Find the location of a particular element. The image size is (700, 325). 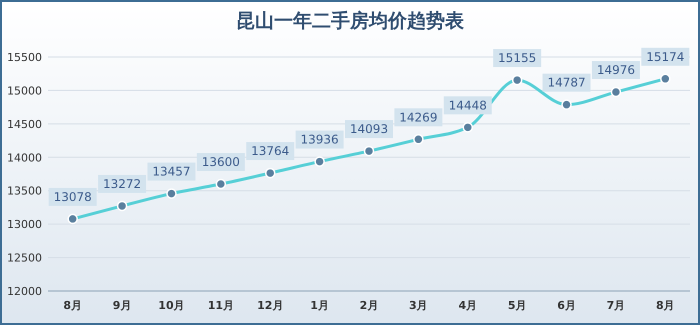

data-label: 14448 is located at coordinates (467, 105).